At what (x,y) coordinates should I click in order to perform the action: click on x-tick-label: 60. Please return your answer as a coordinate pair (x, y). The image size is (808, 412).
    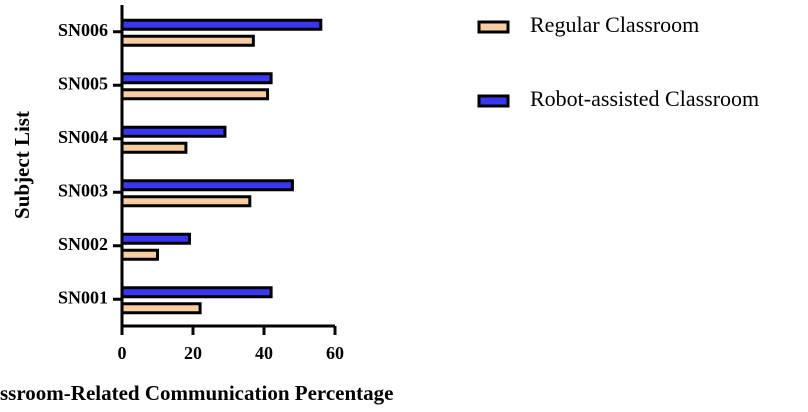
    Looking at the image, I should click on (335, 353).